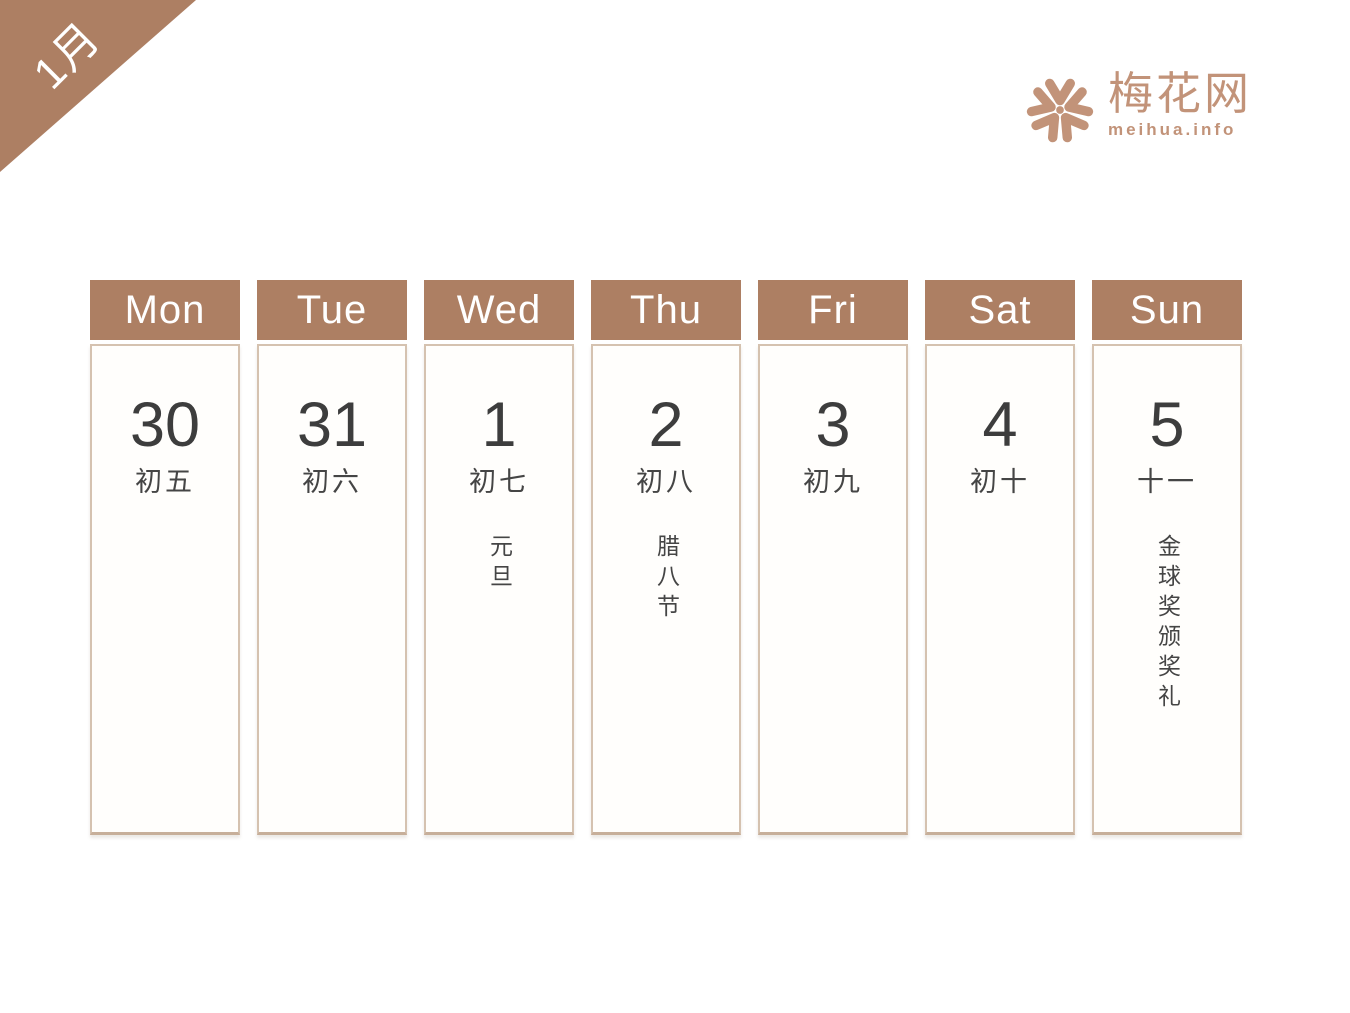  I want to click on day-column: Sat 4 初十, so click(1000, 557).